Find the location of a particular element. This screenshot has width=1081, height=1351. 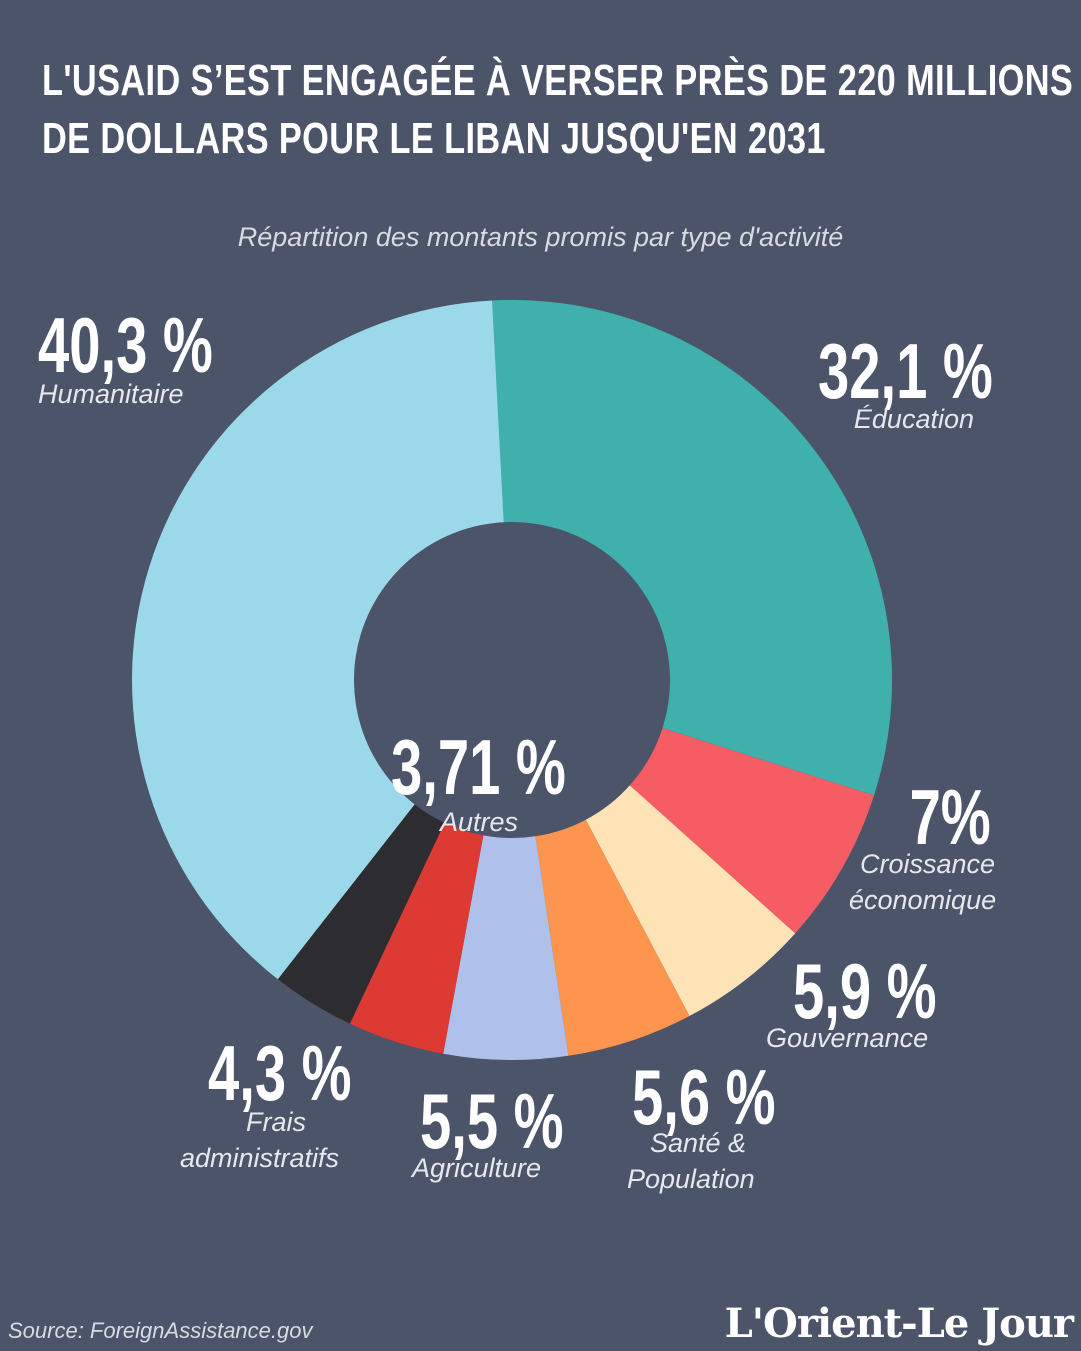

pct-sante: 5,6 % is located at coordinates (704, 1097).